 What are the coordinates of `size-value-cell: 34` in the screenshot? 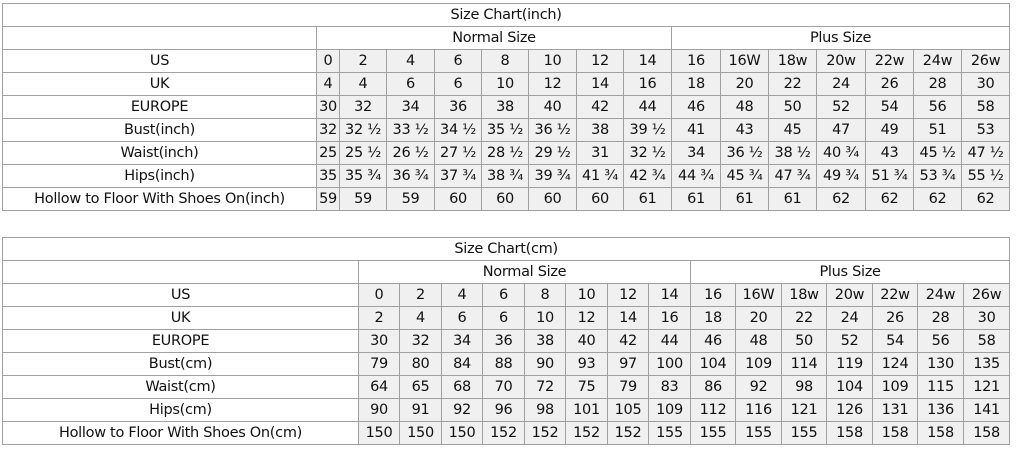 It's located at (410, 107).